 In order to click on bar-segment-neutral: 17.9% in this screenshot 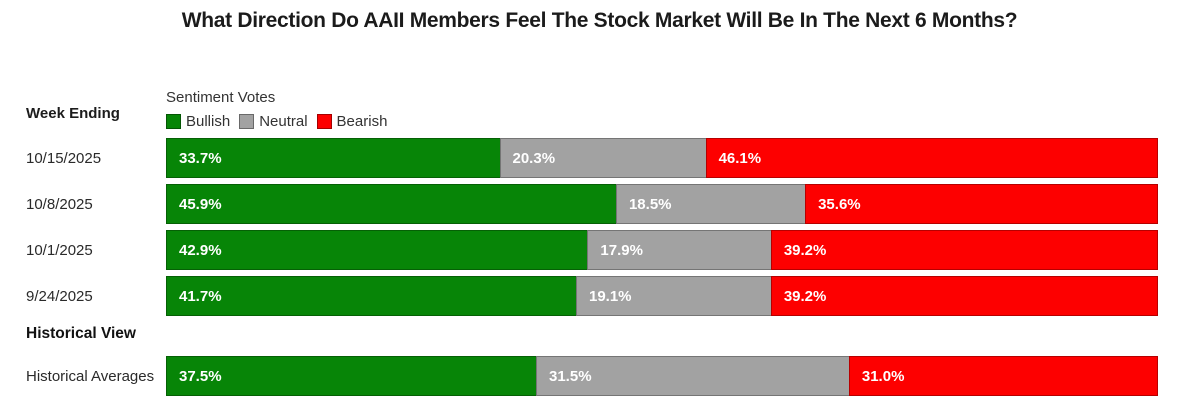, I will do `click(679, 250)`.